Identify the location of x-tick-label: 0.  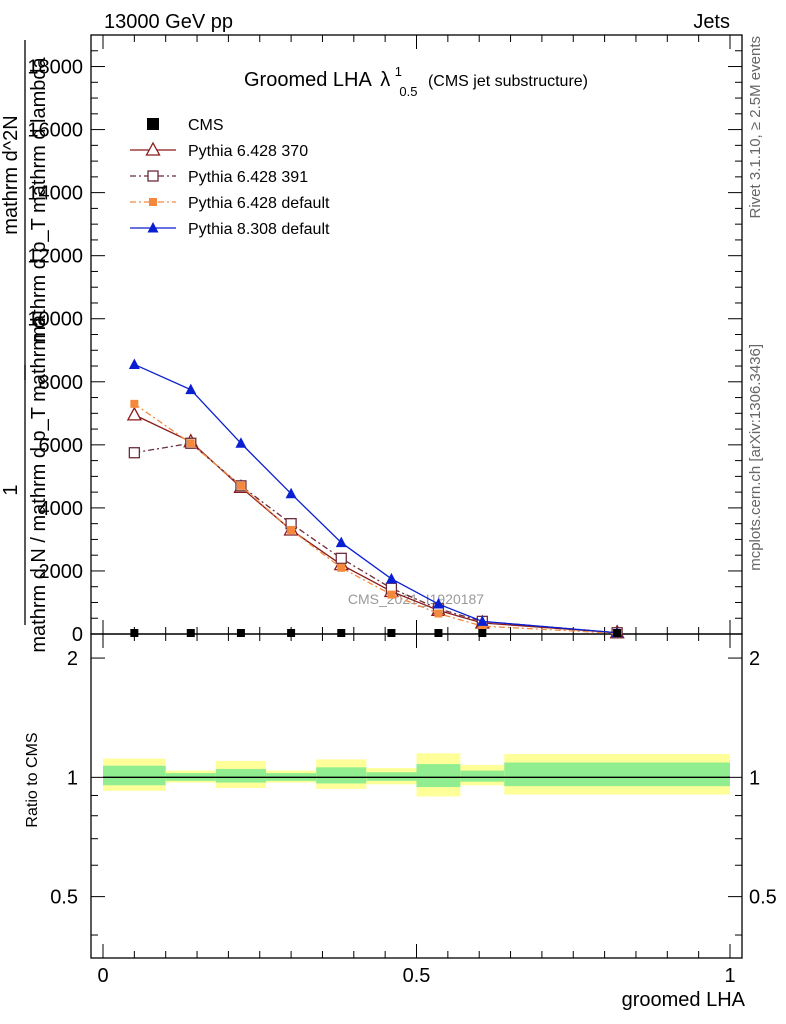
(102, 976).